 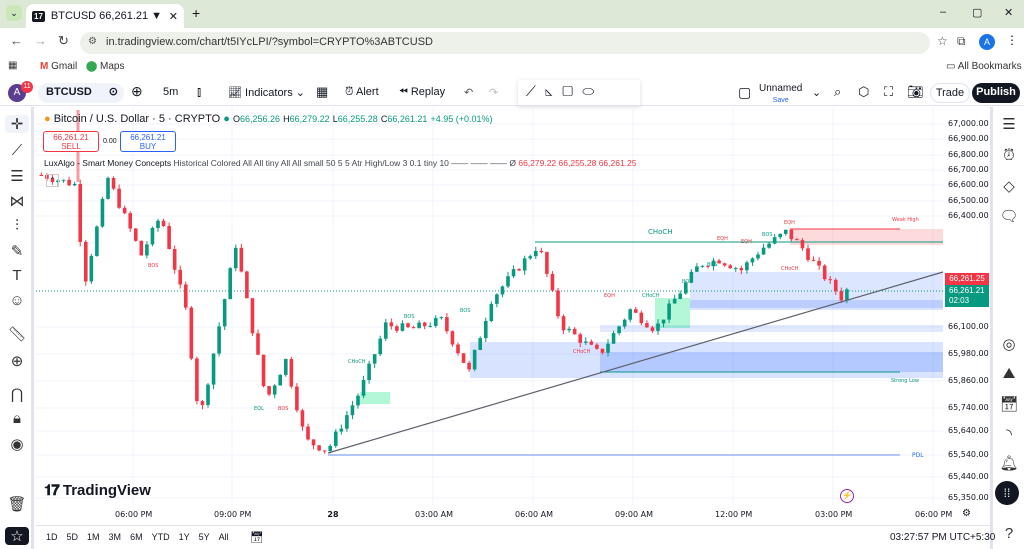 What do you see at coordinates (93, 537) in the screenshot?
I see `range-button-1m: 1M` at bounding box center [93, 537].